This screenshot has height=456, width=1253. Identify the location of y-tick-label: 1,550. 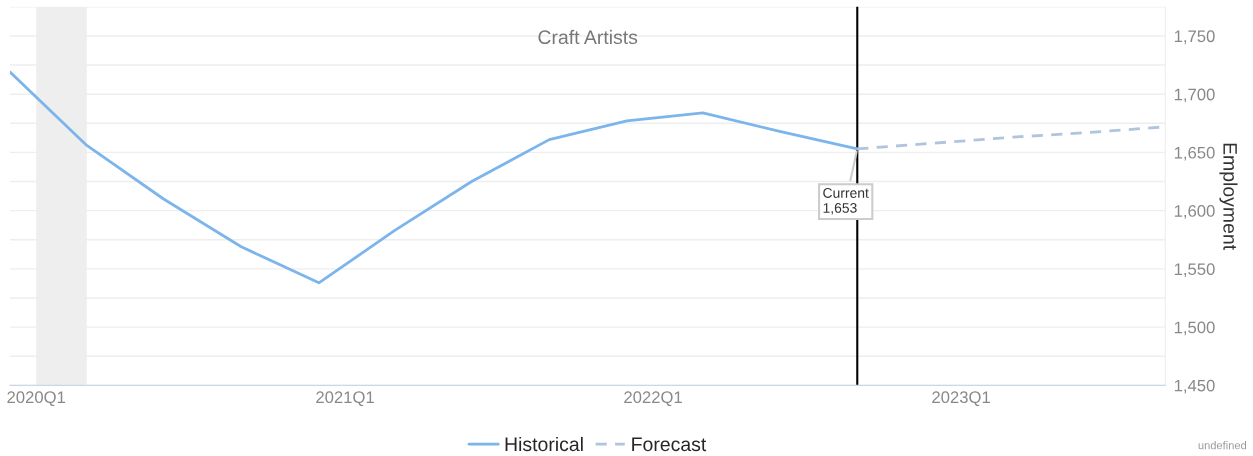
(1194, 270).